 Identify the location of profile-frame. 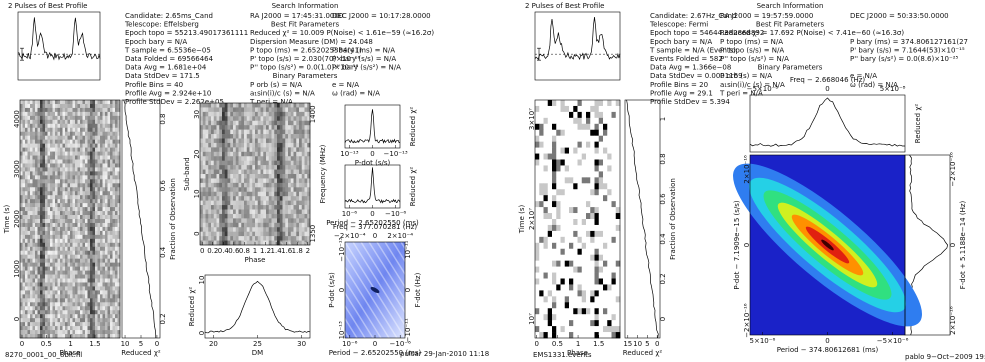
(59, 46).